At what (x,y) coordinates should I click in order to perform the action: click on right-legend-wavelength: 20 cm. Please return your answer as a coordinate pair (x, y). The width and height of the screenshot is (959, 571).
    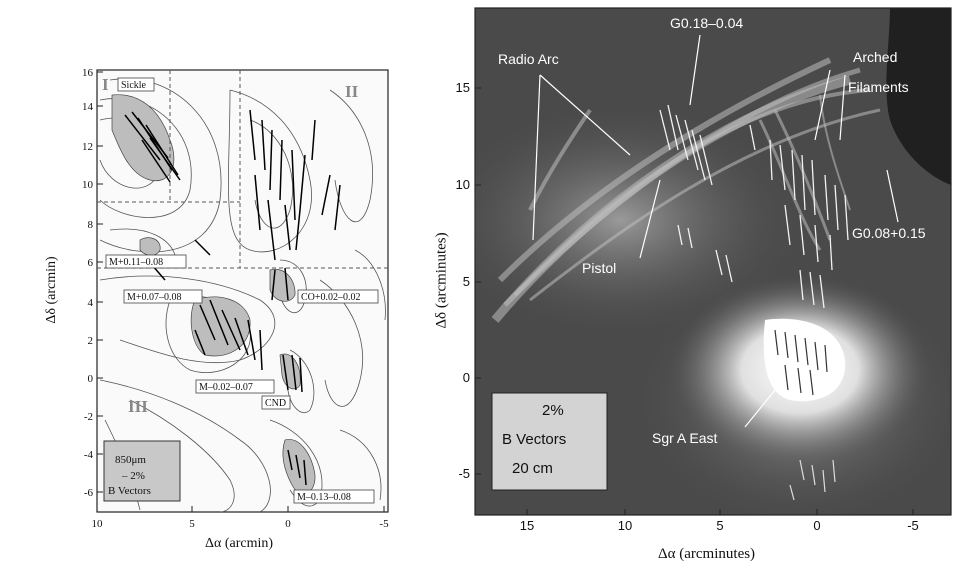
    Looking at the image, I should click on (532, 468).